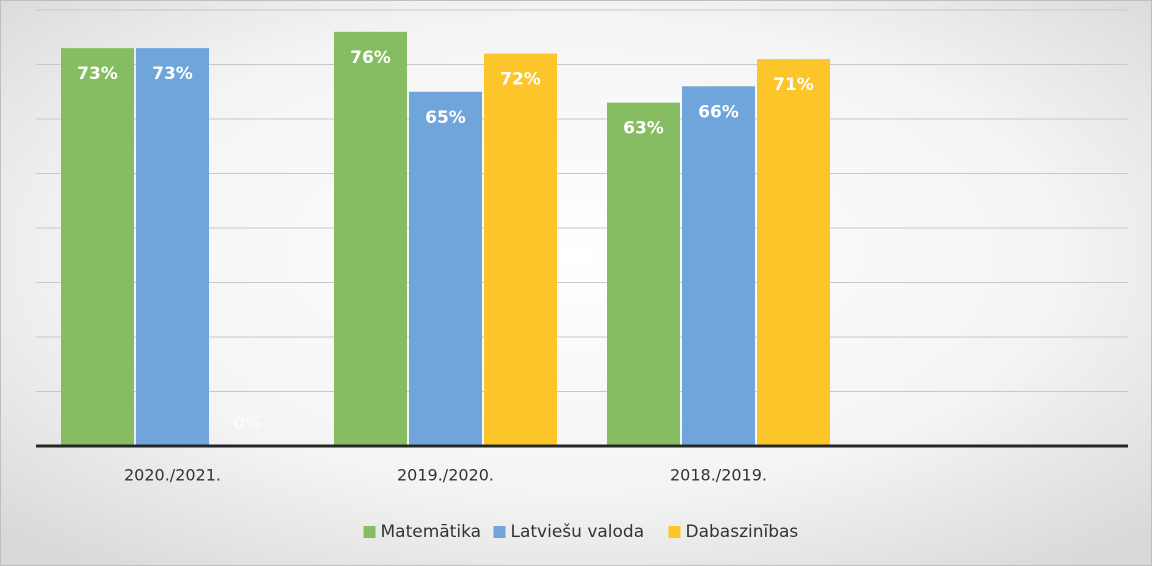 The height and width of the screenshot is (566, 1152). Describe the element at coordinates (718, 112) in the screenshot. I see `data-label: 66%` at that location.